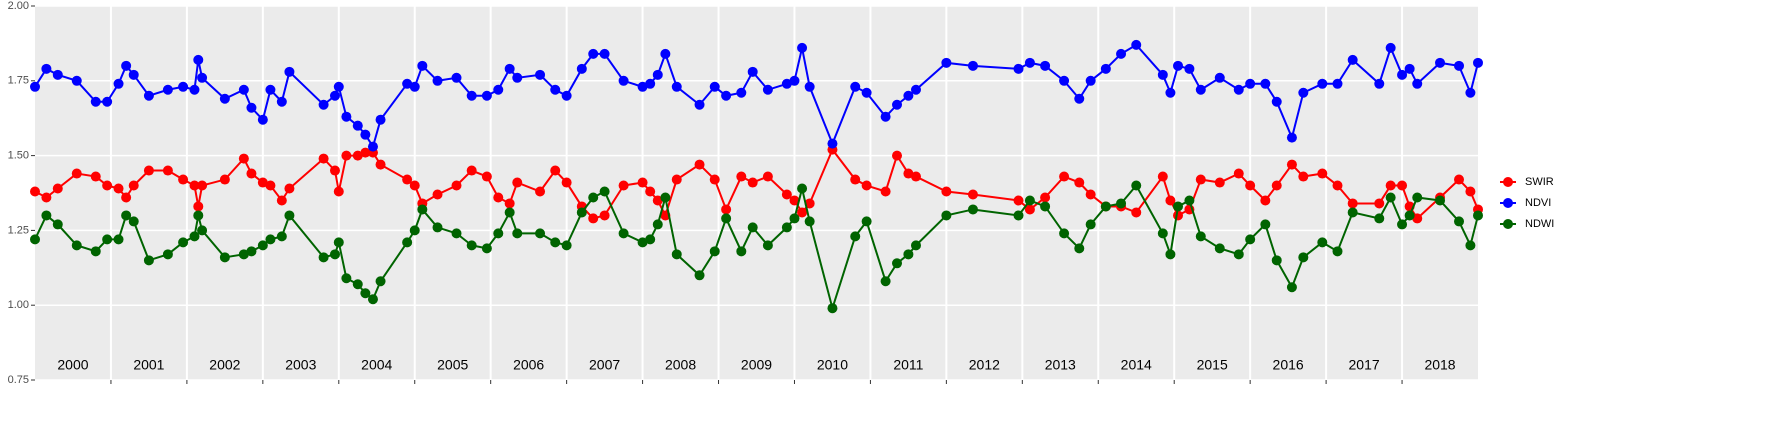 The image size is (1773, 442). I want to click on y-tick-label: 2.00, so click(18, 6).